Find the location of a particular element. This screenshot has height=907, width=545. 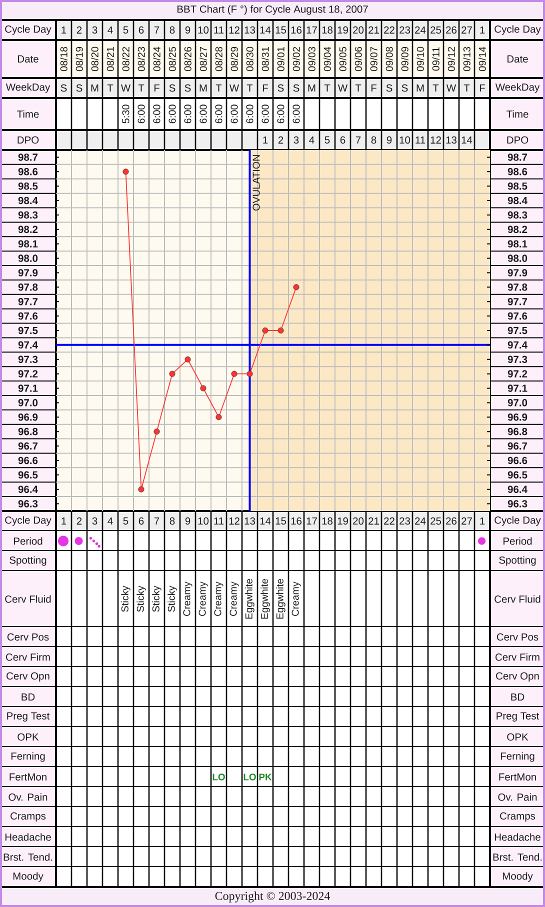

y-tick-label: 97.1 is located at coordinates (28, 388).